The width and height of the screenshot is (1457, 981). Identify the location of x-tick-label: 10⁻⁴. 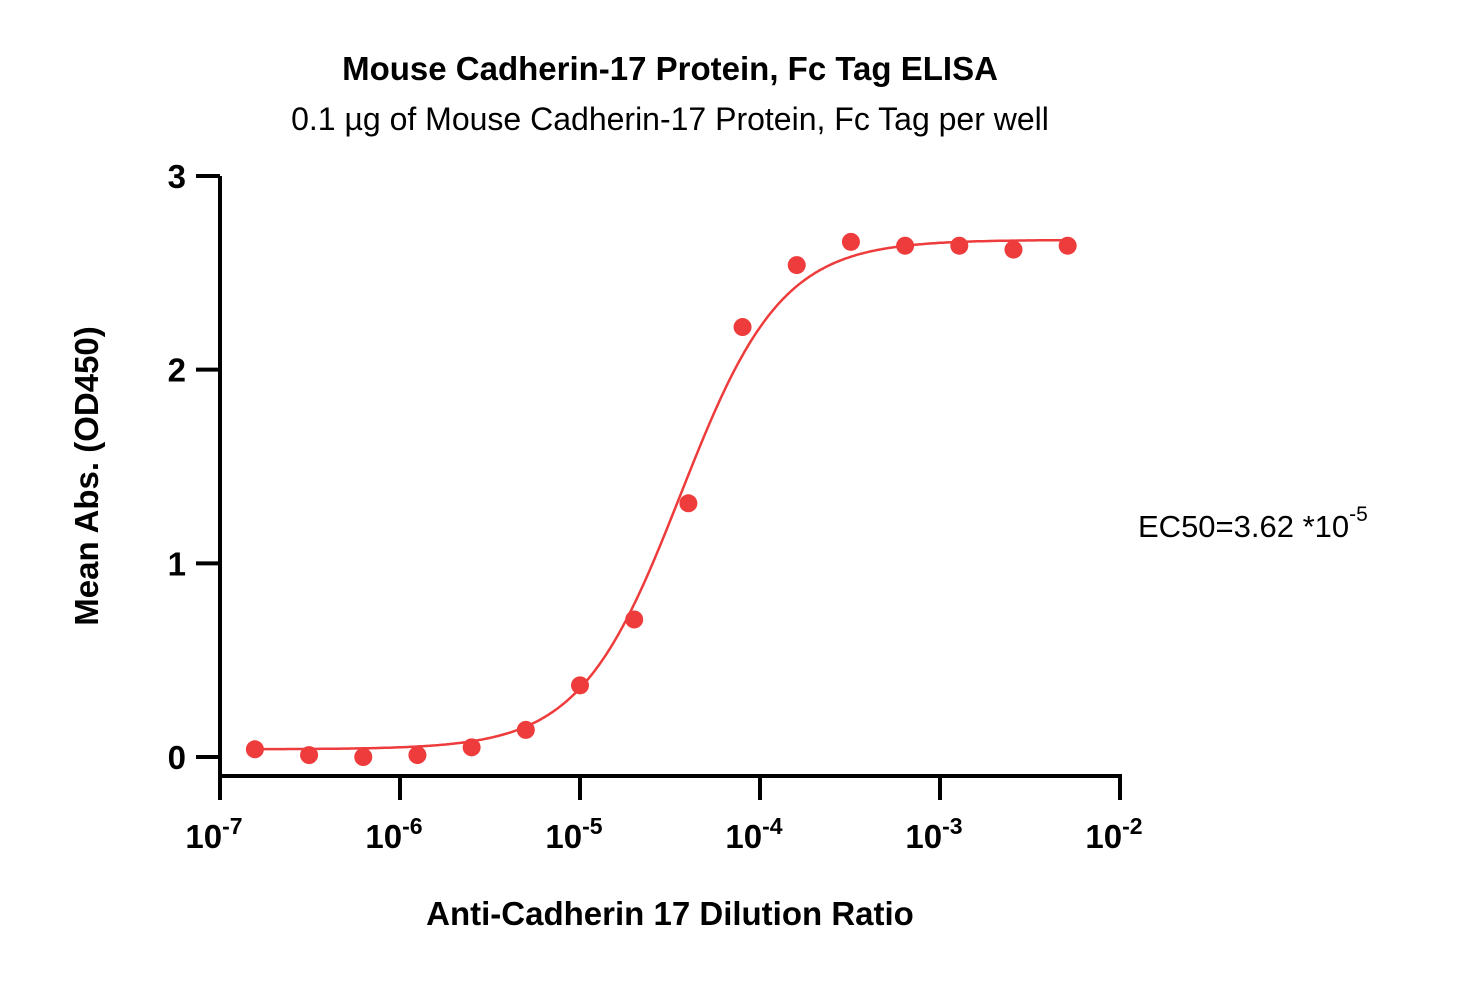
(753, 834).